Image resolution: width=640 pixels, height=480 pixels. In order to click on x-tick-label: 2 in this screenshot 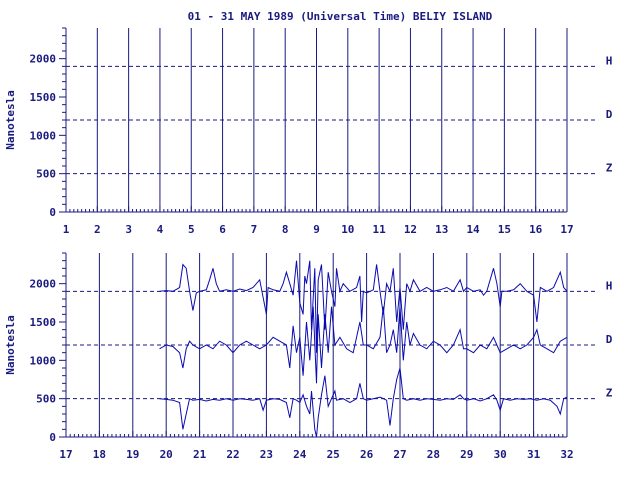, I will do `click(97, 229)`.